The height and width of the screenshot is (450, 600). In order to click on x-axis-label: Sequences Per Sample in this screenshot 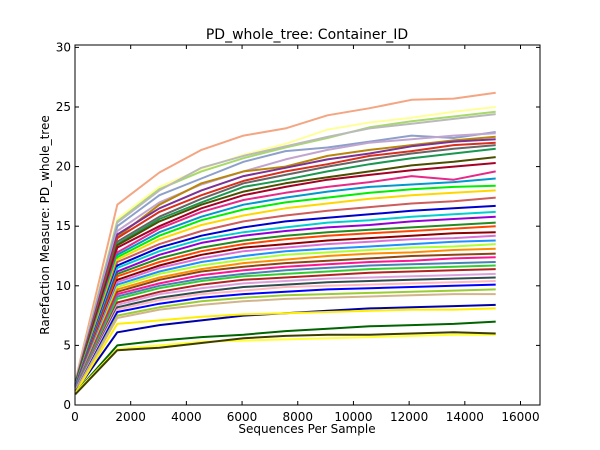, I will do `click(306, 429)`.